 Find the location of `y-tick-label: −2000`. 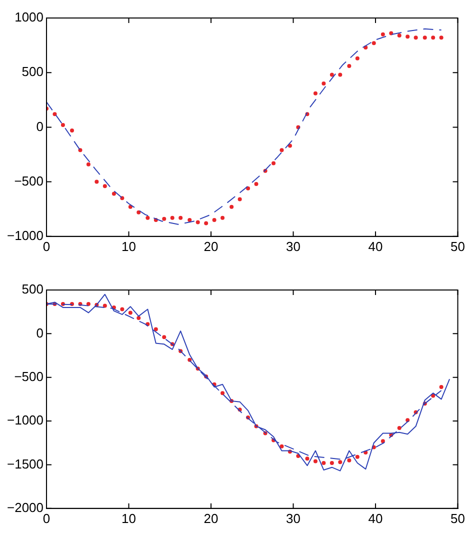

y-tick-label: −2000 is located at coordinates (25, 507).